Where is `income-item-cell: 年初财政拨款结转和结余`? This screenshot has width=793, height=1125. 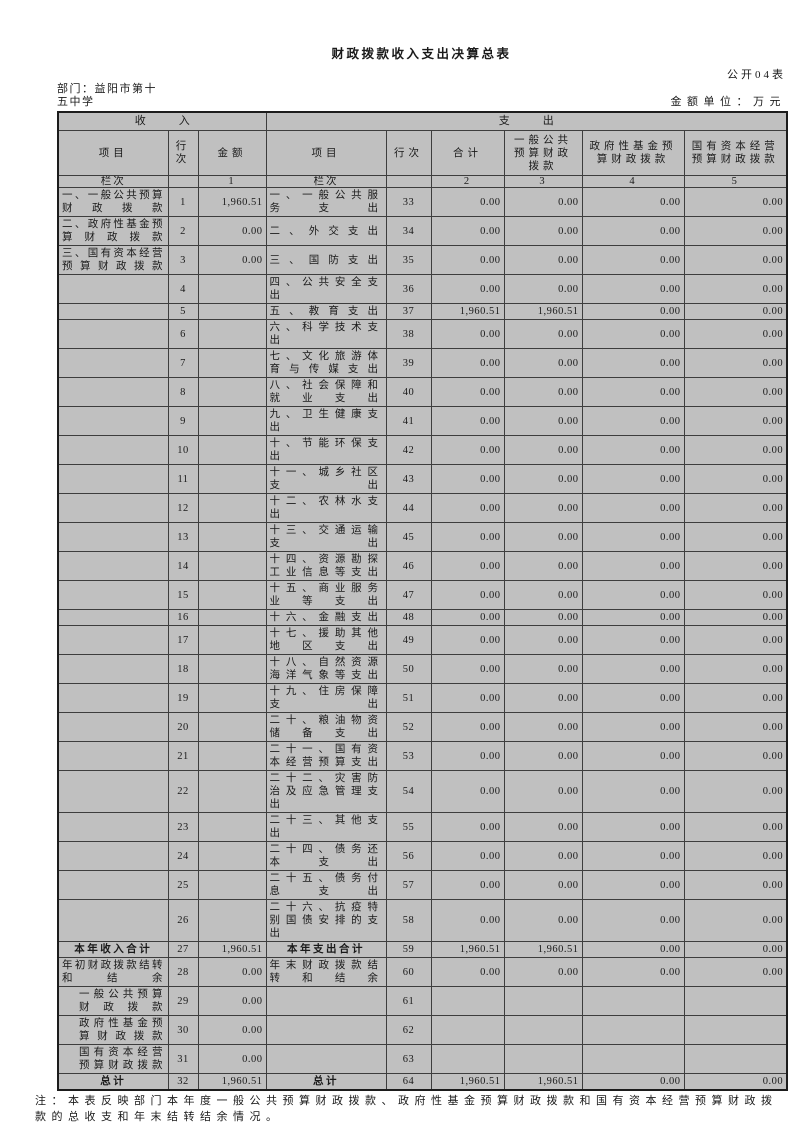
income-item-cell: 年初财政拨款结转和结余 is located at coordinates (113, 972).